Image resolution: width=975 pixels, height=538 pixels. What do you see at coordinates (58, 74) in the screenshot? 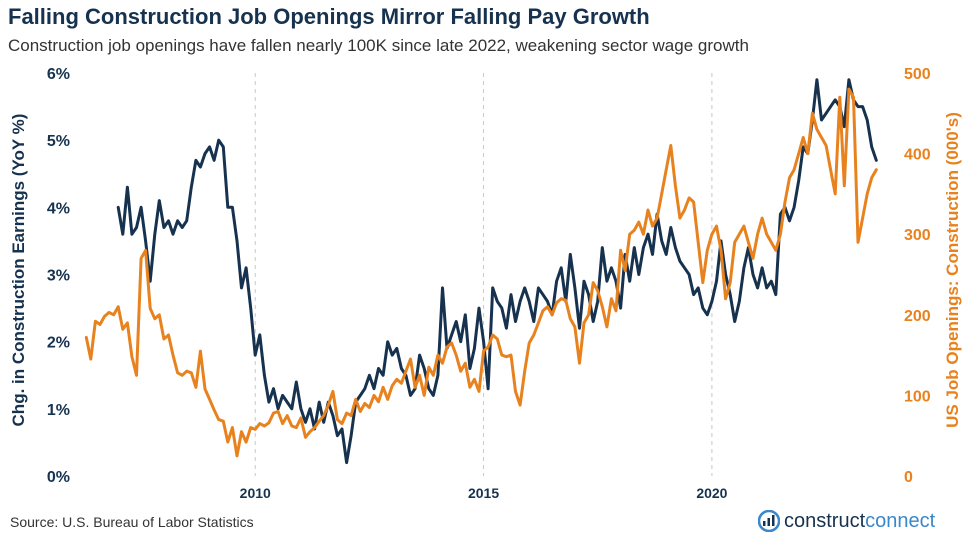
I see `left-tick-label: 6%` at bounding box center [58, 74].